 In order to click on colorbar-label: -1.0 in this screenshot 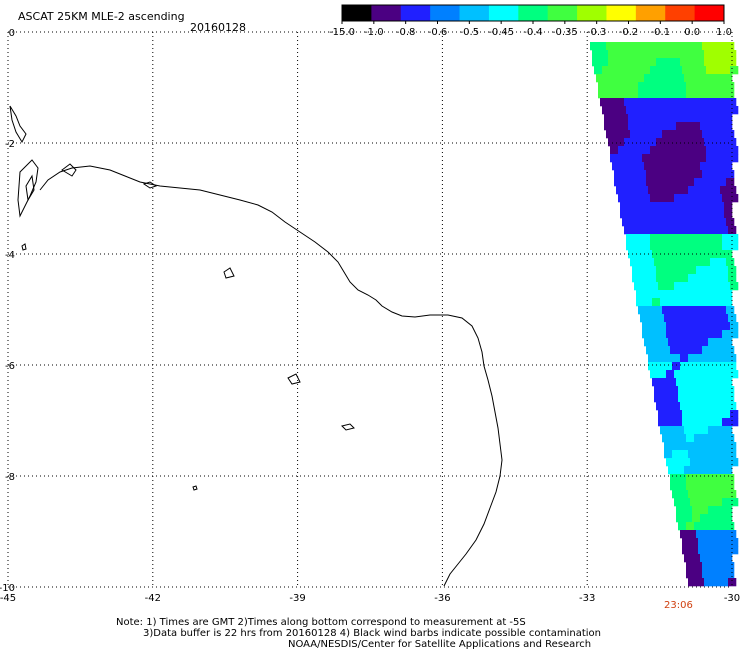, I will do `click(374, 32)`.